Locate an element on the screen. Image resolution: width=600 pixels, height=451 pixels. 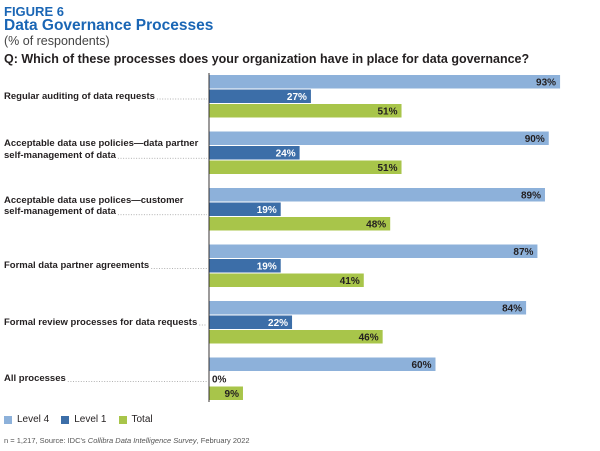
category-label-line-2-0: Acceptable data use polices—customer is located at coordinates (94, 200).